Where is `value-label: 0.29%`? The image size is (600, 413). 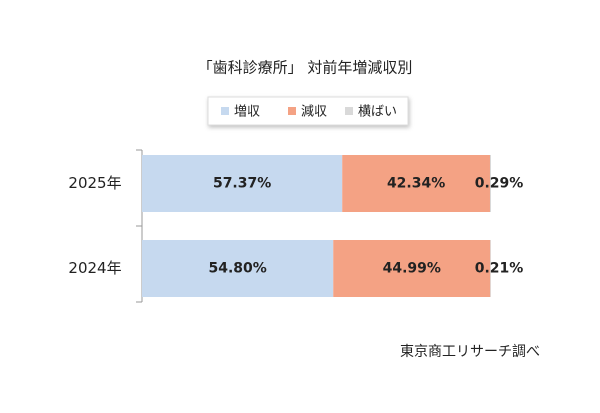 value-label: 0.29% is located at coordinates (499, 184).